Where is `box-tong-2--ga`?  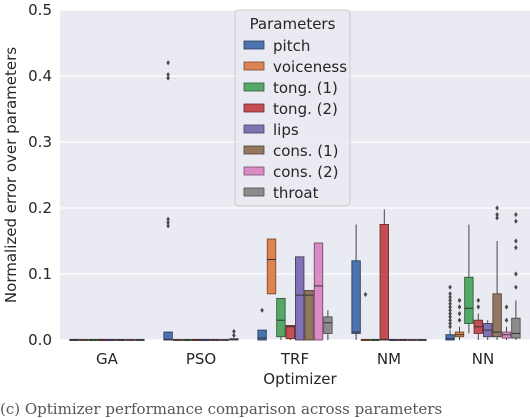 box-tong-2--ga is located at coordinates (102, 339).